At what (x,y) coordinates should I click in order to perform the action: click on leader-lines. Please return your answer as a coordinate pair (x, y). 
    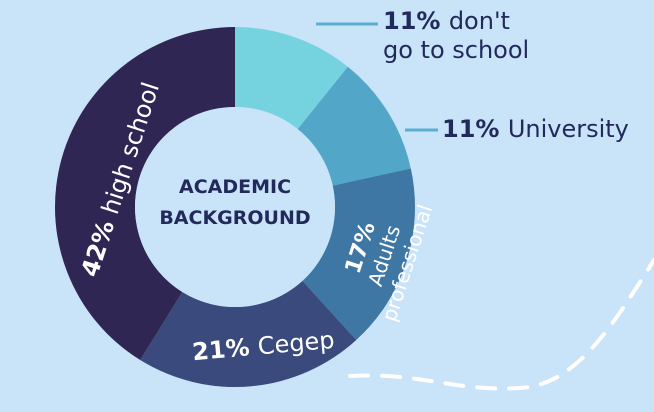
    Looking at the image, I should click on (377, 77).